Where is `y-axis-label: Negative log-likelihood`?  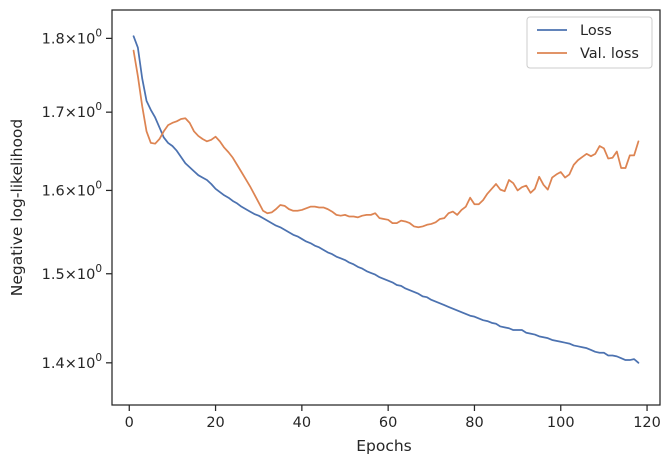 y-axis-label: Negative log-likelihood is located at coordinates (17, 208).